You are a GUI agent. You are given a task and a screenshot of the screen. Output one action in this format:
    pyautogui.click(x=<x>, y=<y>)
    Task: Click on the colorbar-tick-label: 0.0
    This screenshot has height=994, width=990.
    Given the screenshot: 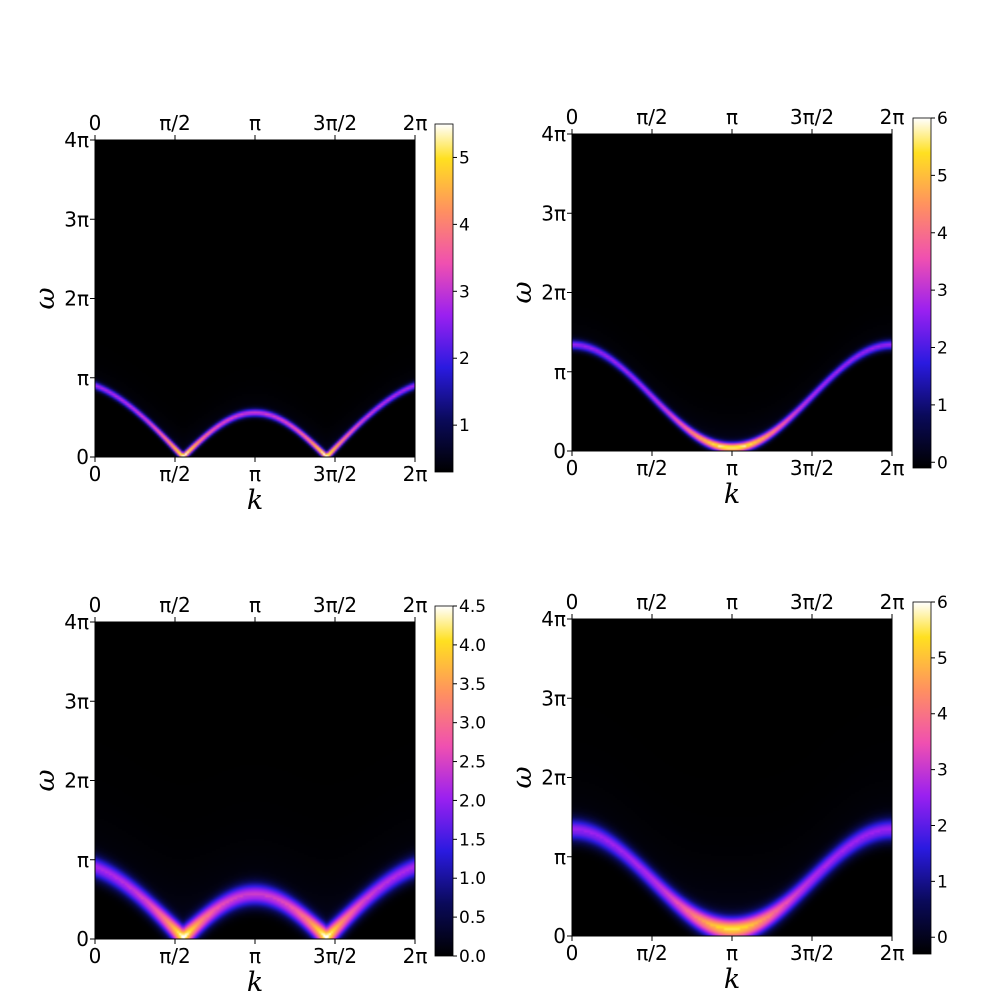 What is the action you would take?
    pyautogui.click(x=472, y=957)
    